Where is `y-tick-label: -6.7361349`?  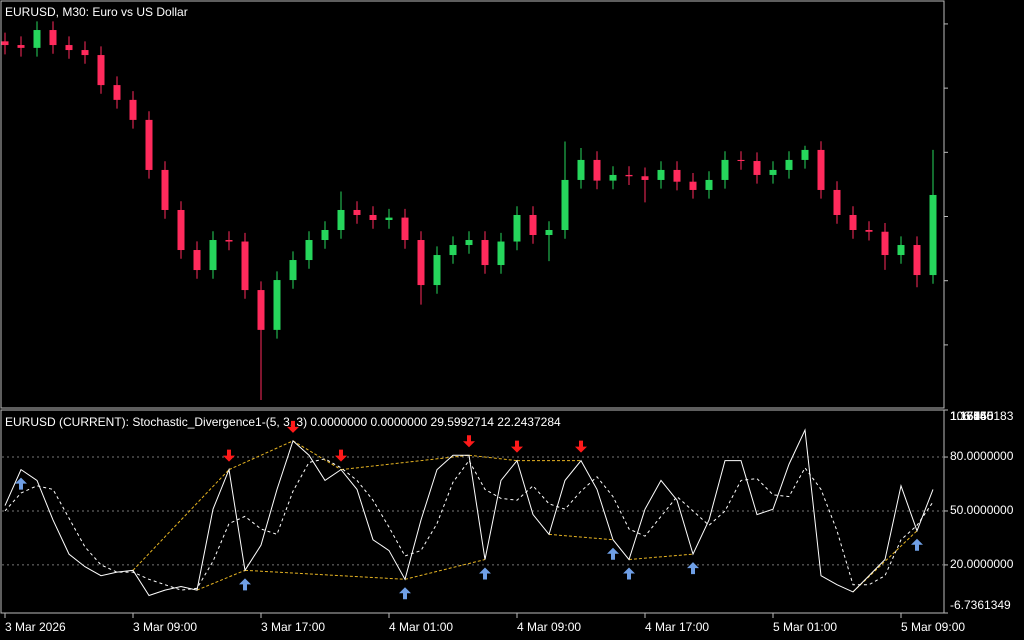
y-tick-label: -6.7361349 is located at coordinates (980, 605).